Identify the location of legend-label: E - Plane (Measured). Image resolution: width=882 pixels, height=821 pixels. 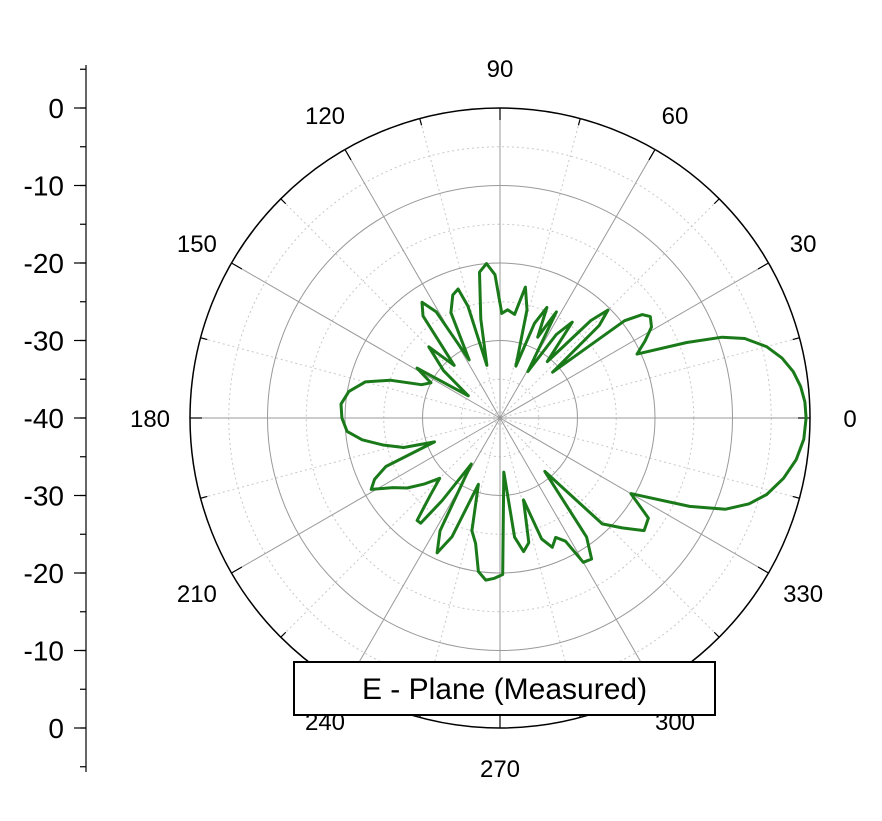
(504, 689).